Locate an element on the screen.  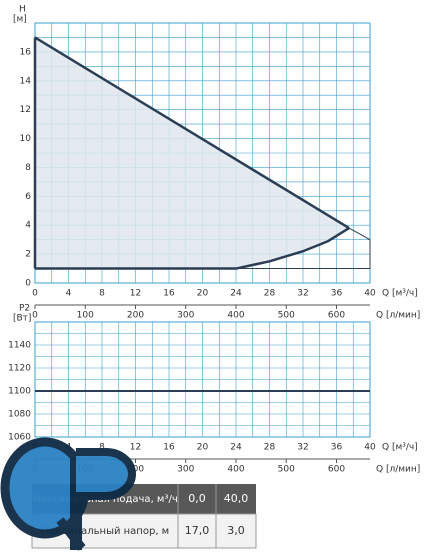
x-tick-label: 0 is located at coordinates (35, 294).